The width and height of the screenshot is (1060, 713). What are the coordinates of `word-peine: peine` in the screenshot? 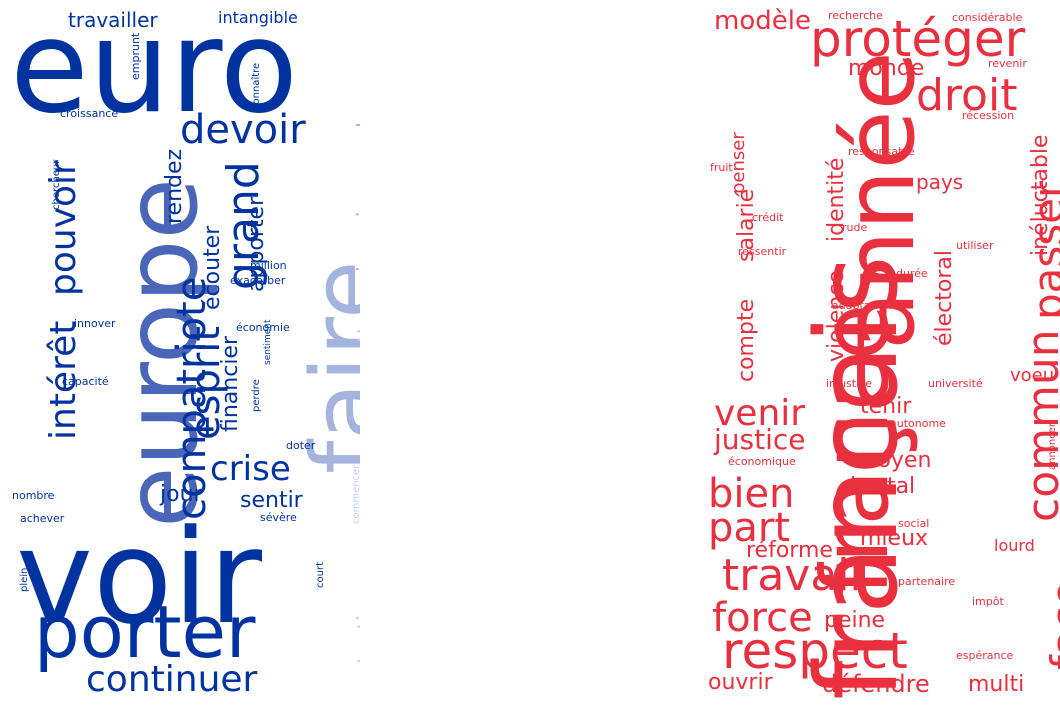 It's located at (855, 620).